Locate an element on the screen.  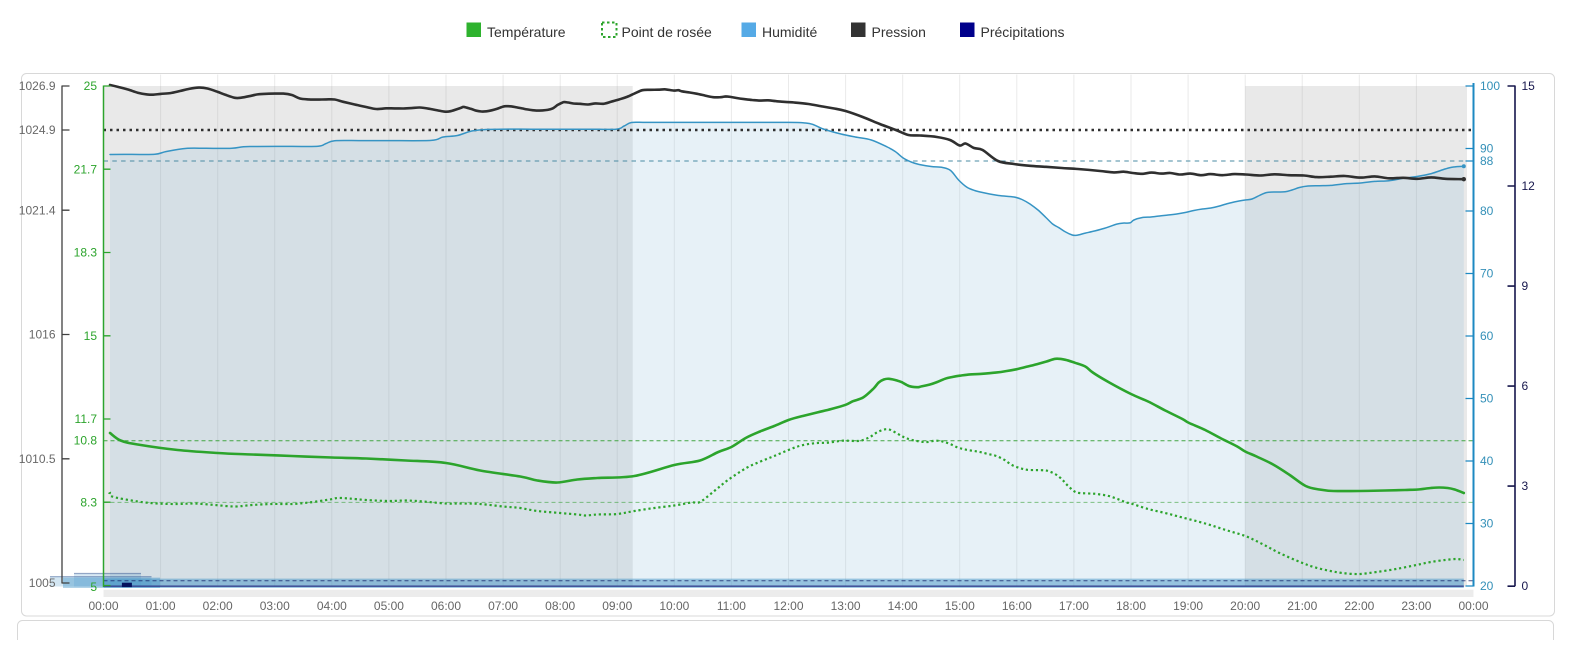
svg-text: 20 is located at coordinates (1487, 586).